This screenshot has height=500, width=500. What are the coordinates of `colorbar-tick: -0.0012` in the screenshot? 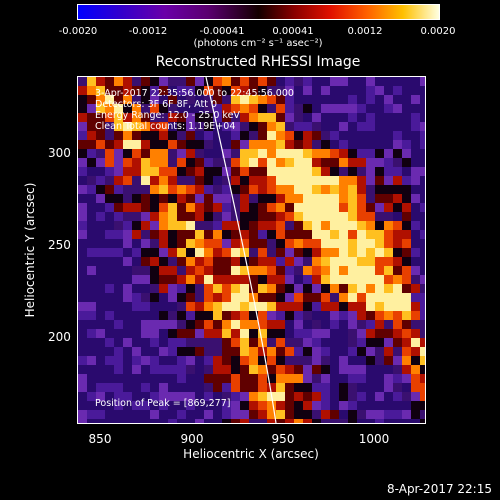 It's located at (148, 31).